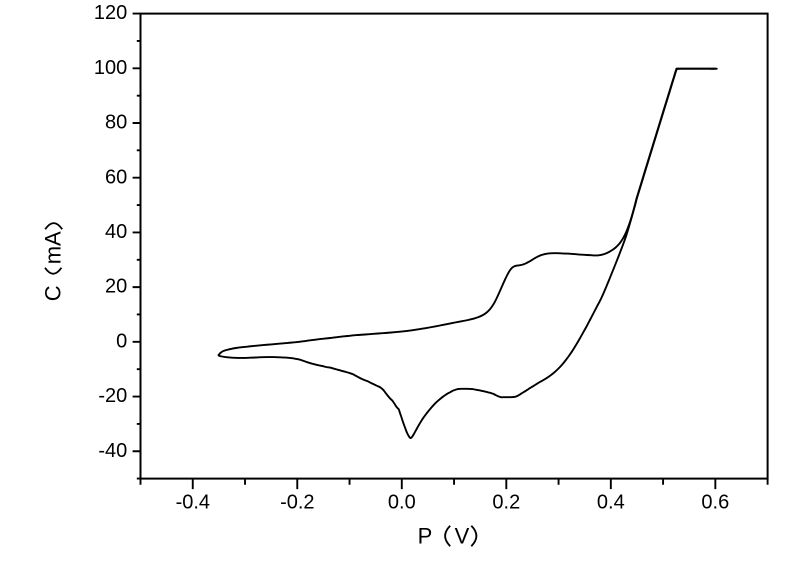  I want to click on svg-text: V, so click(462, 536).